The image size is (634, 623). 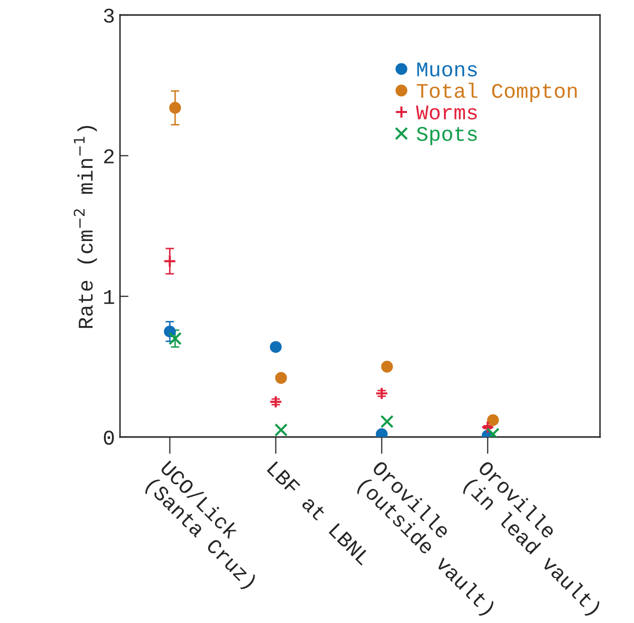 I want to click on legend-label: Worms, so click(x=446, y=113).